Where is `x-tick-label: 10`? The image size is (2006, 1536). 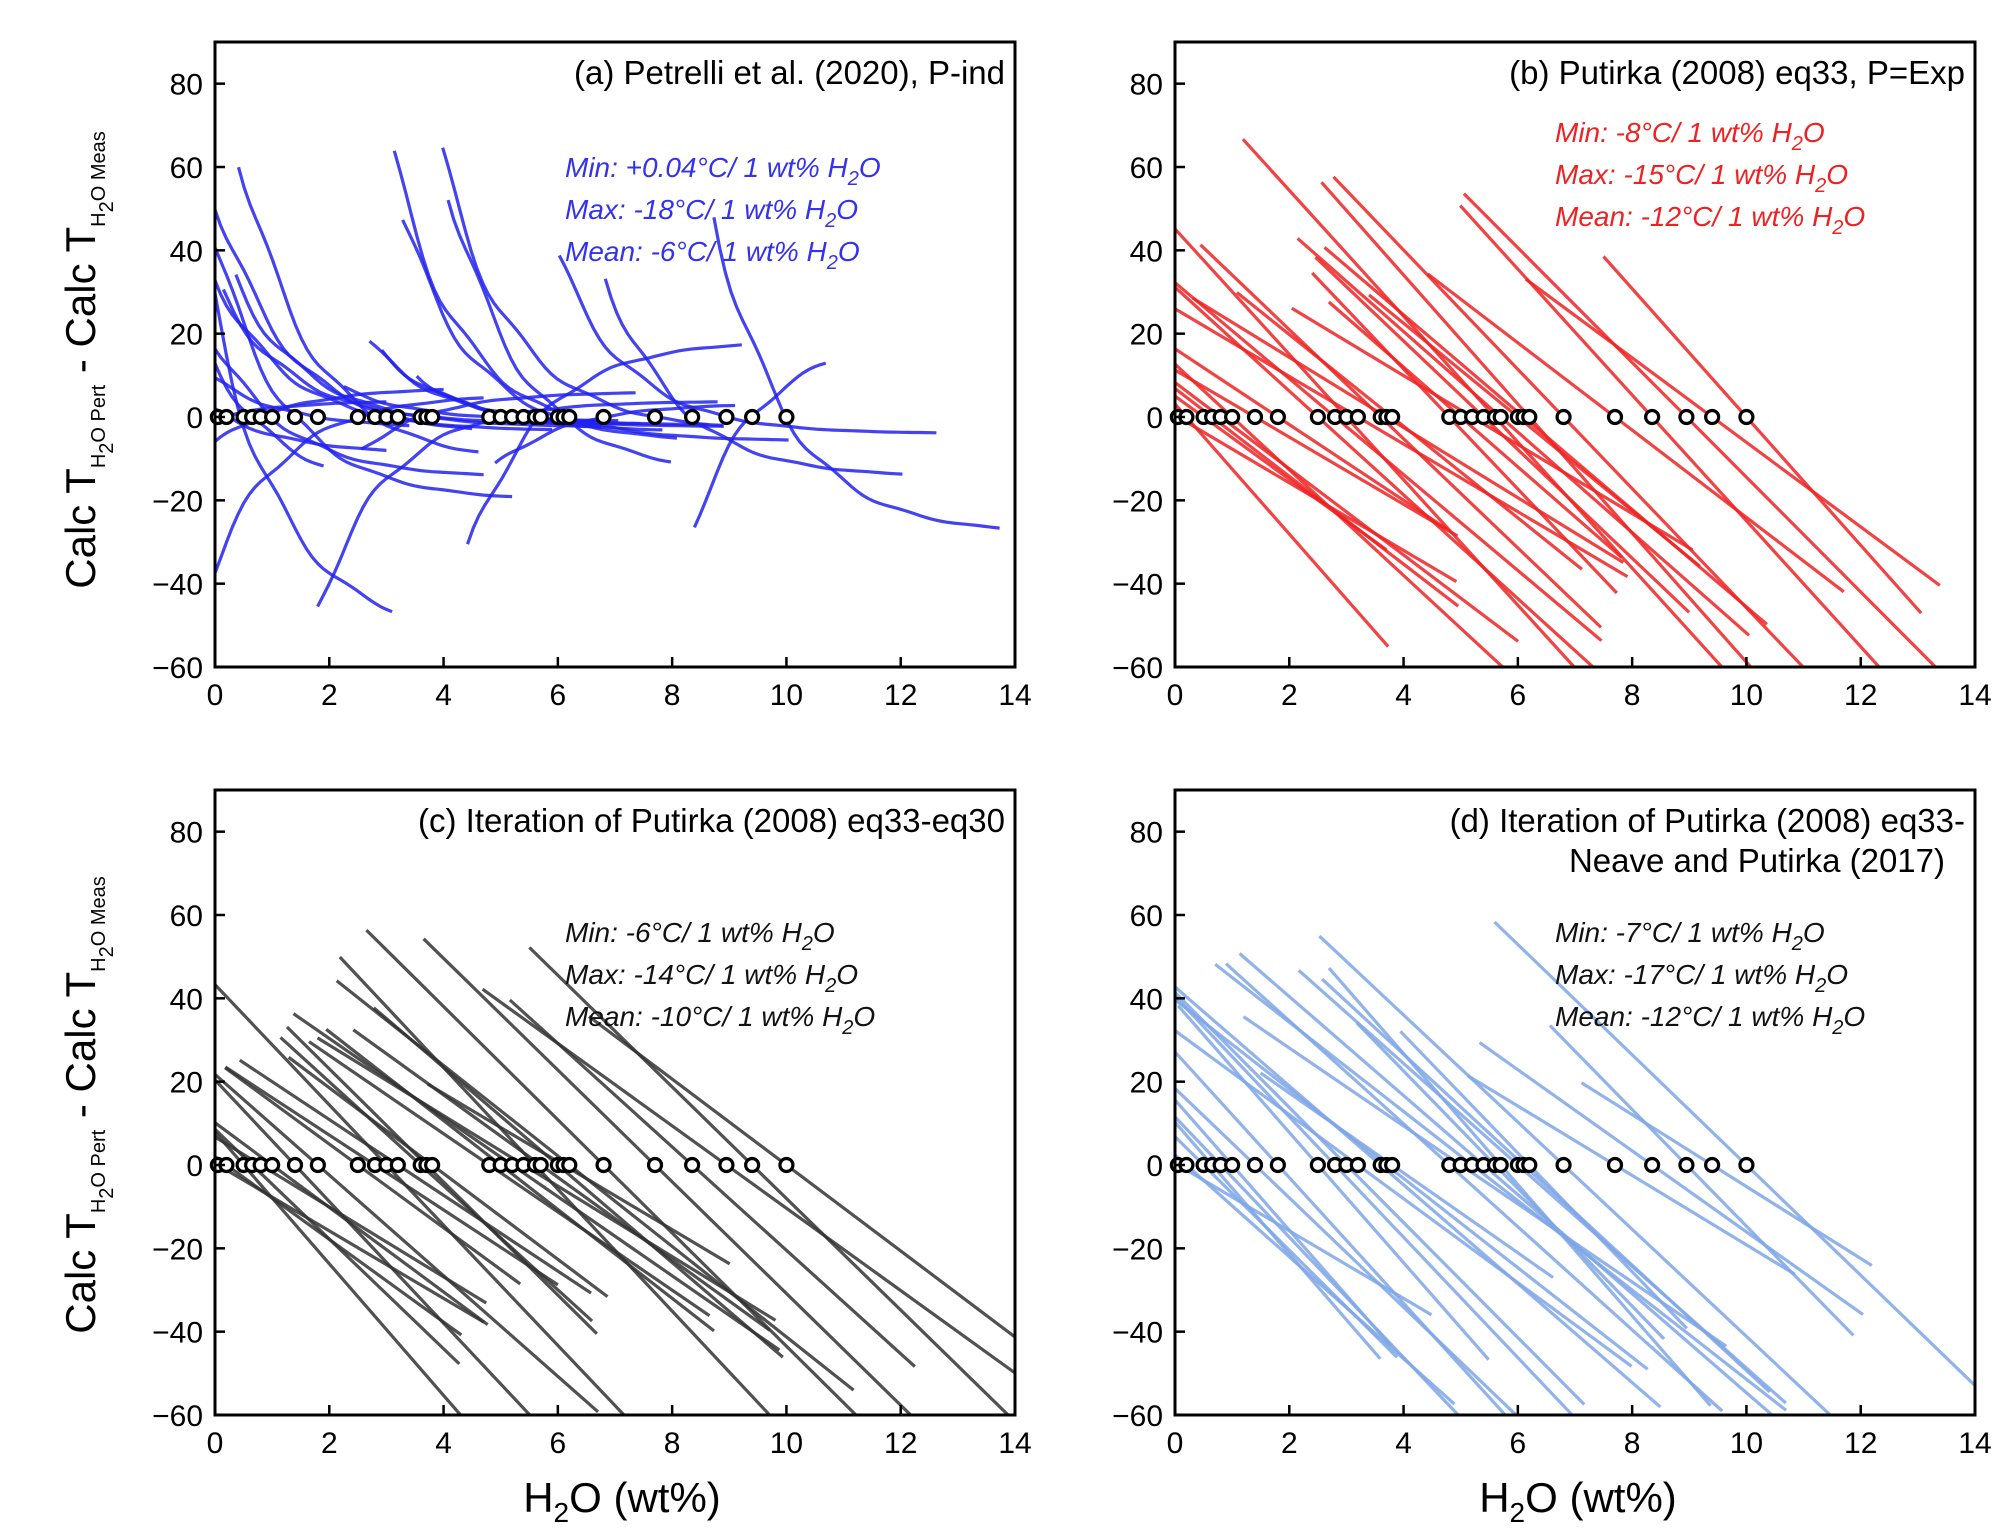
x-tick-label: 10 is located at coordinates (1746, 695).